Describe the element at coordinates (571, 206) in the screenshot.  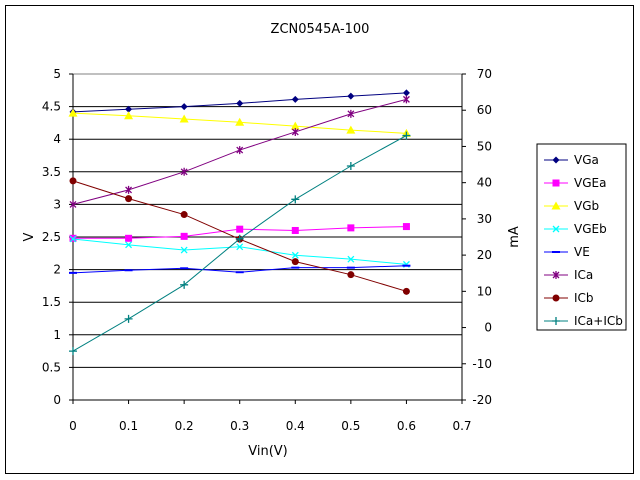
I see `legend-item: VGb` at that location.